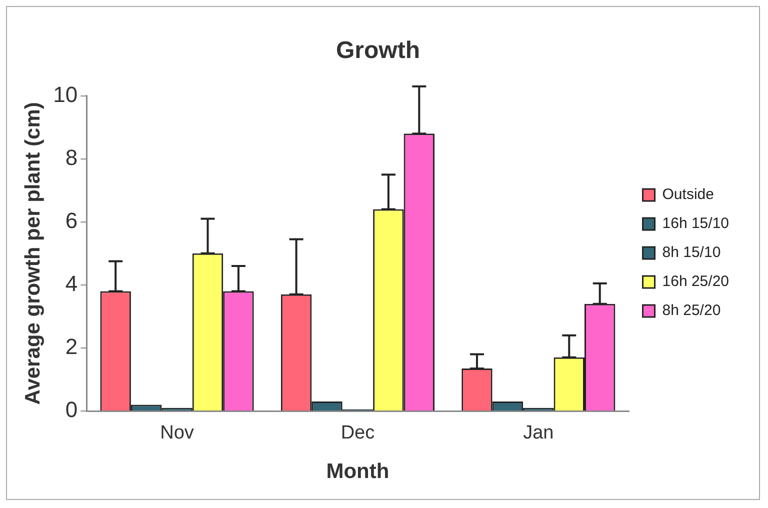  I want to click on x-tick-label: Dec, so click(357, 433).